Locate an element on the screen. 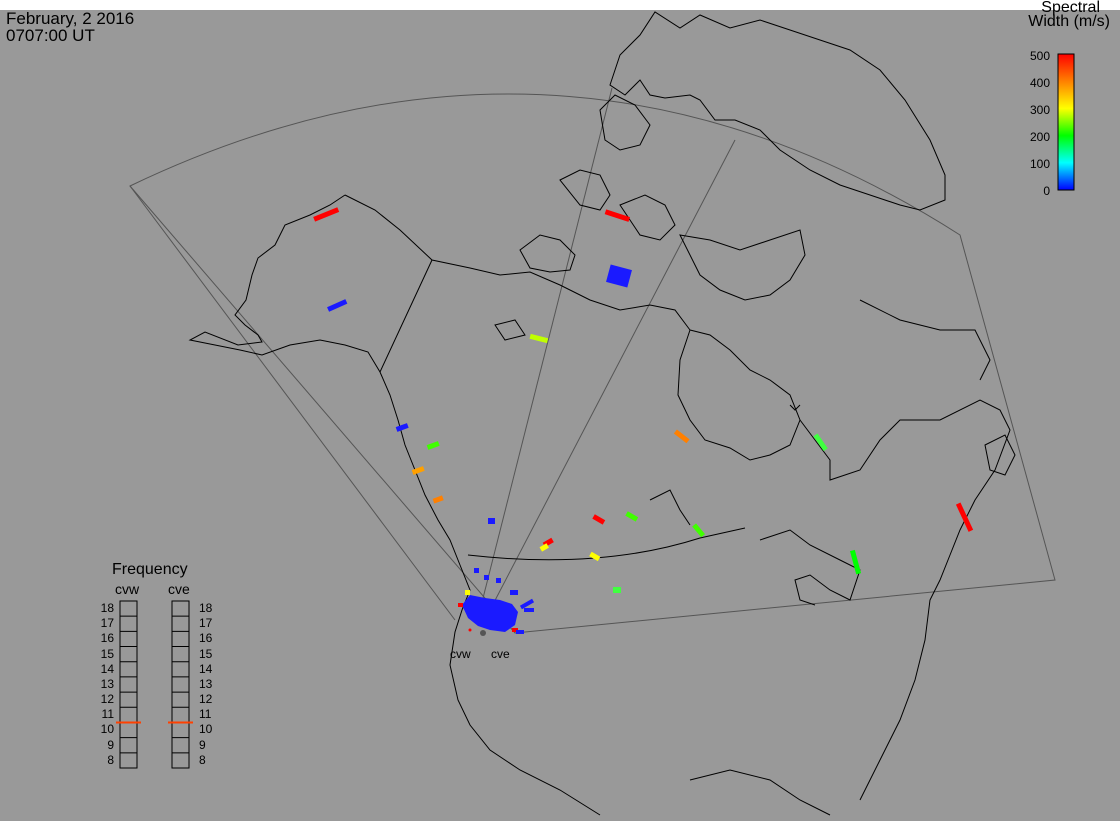 The height and width of the screenshot is (821, 1120). colorbar-tick: 0 is located at coordinates (1046, 191).